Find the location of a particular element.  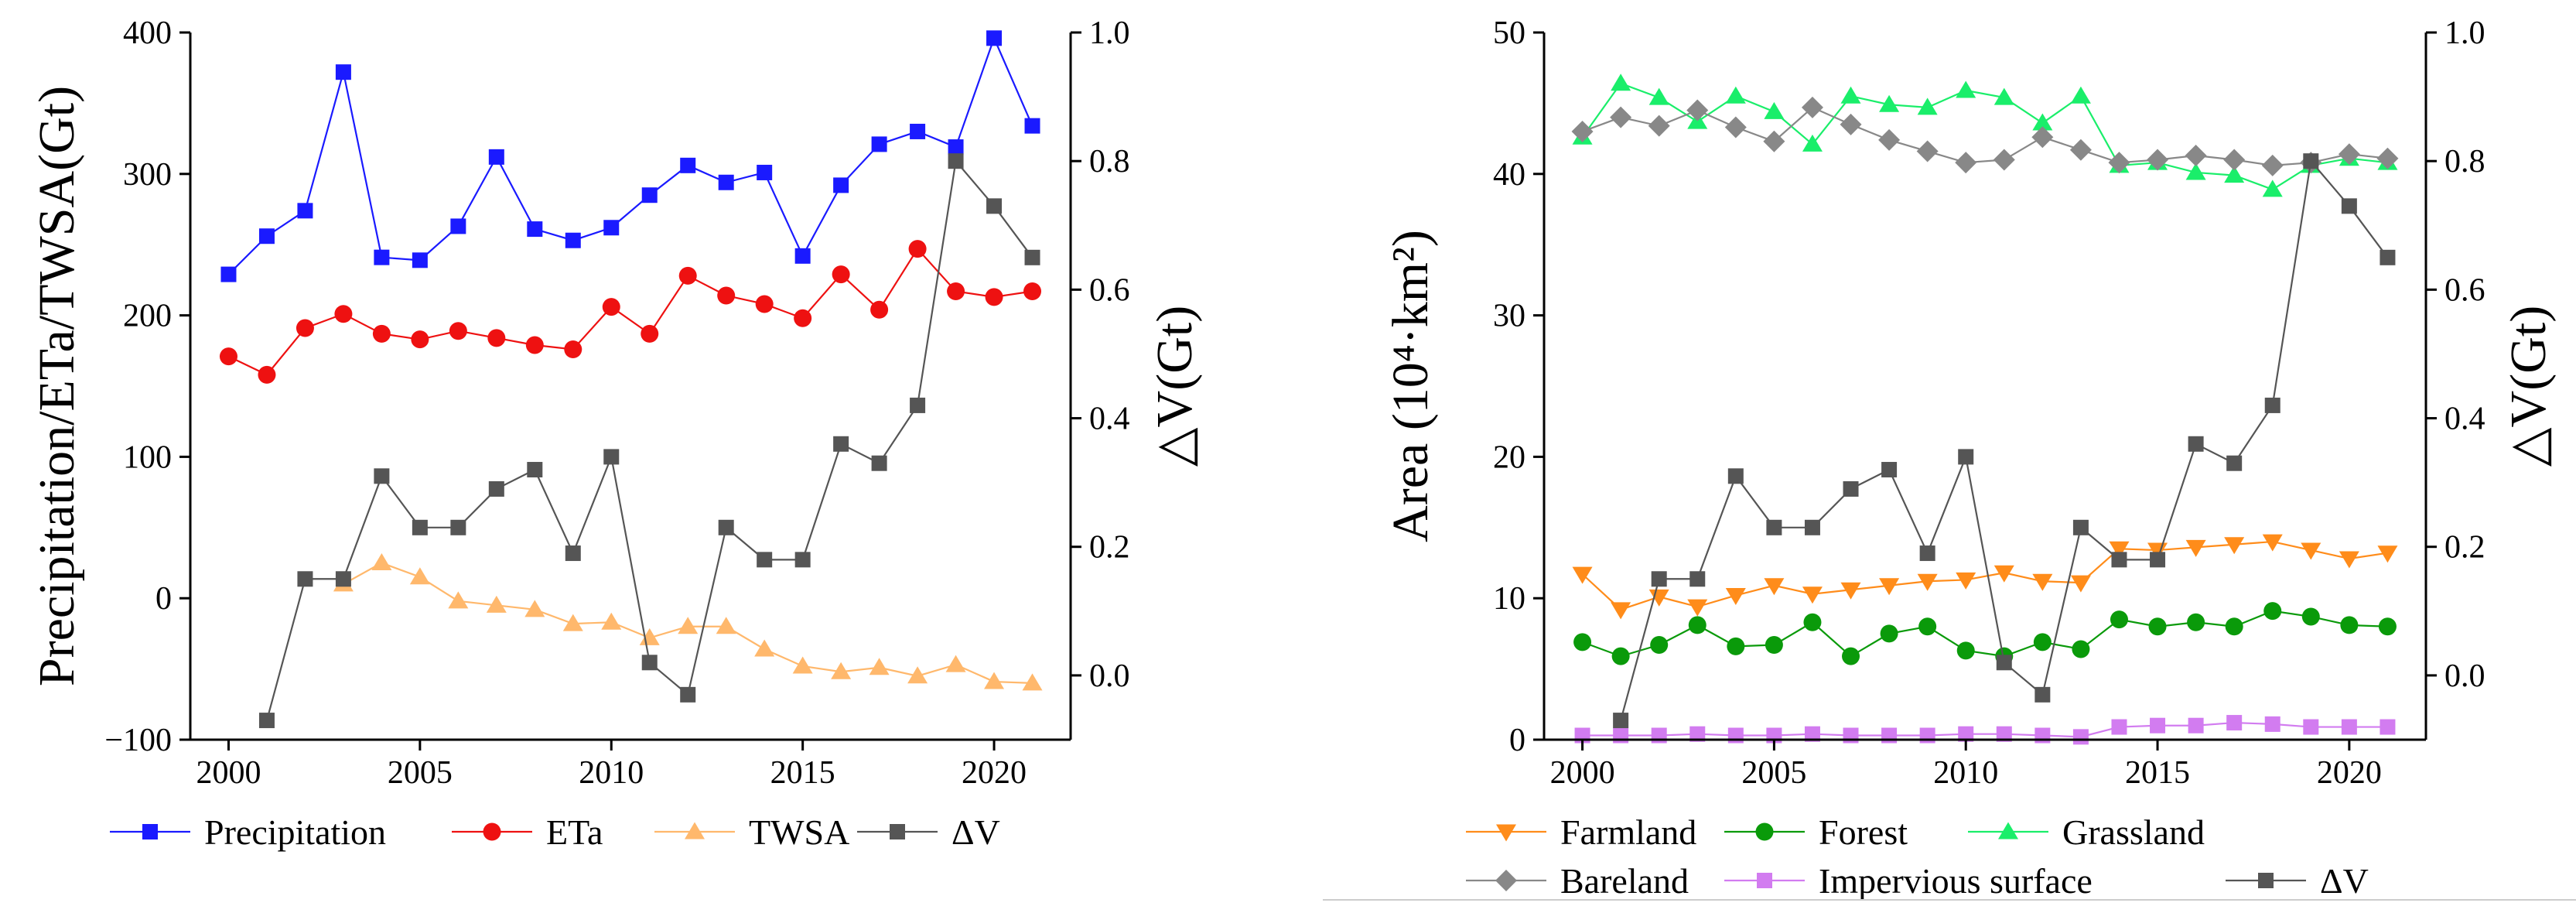

legend-item: Impervious surface is located at coordinates (1908, 881).